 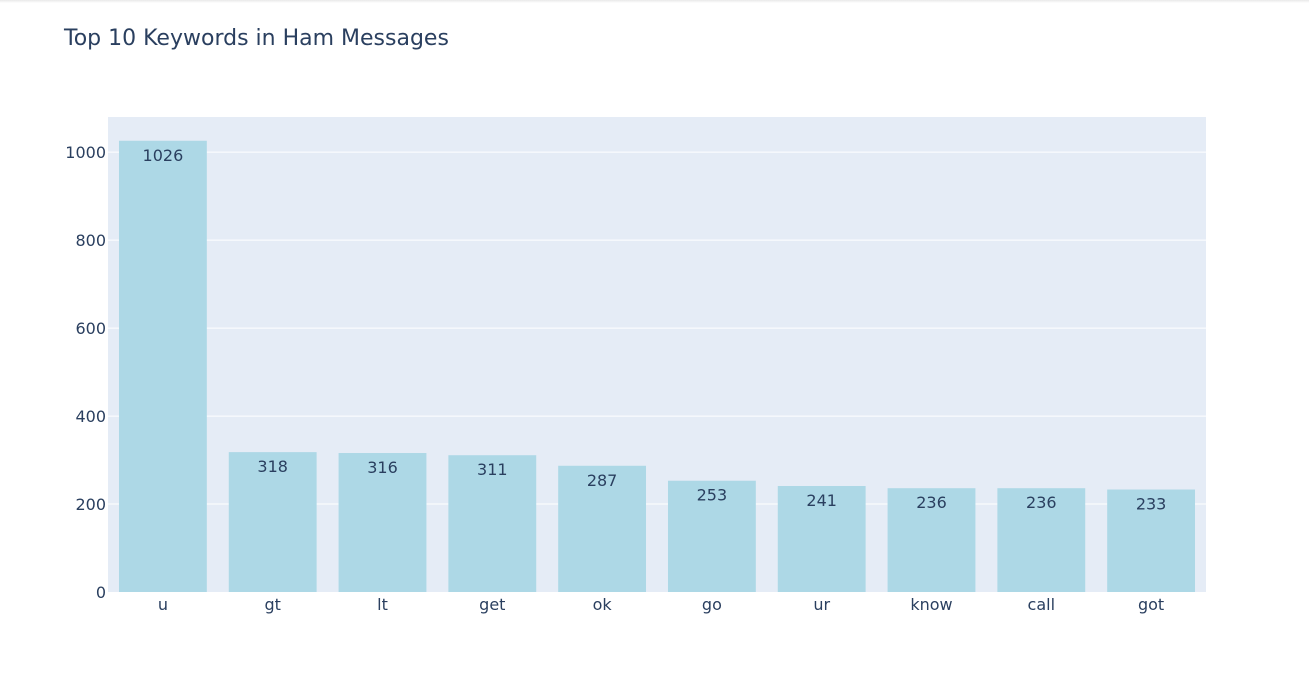 I want to click on y-tick-label: 400, so click(x=90, y=416).